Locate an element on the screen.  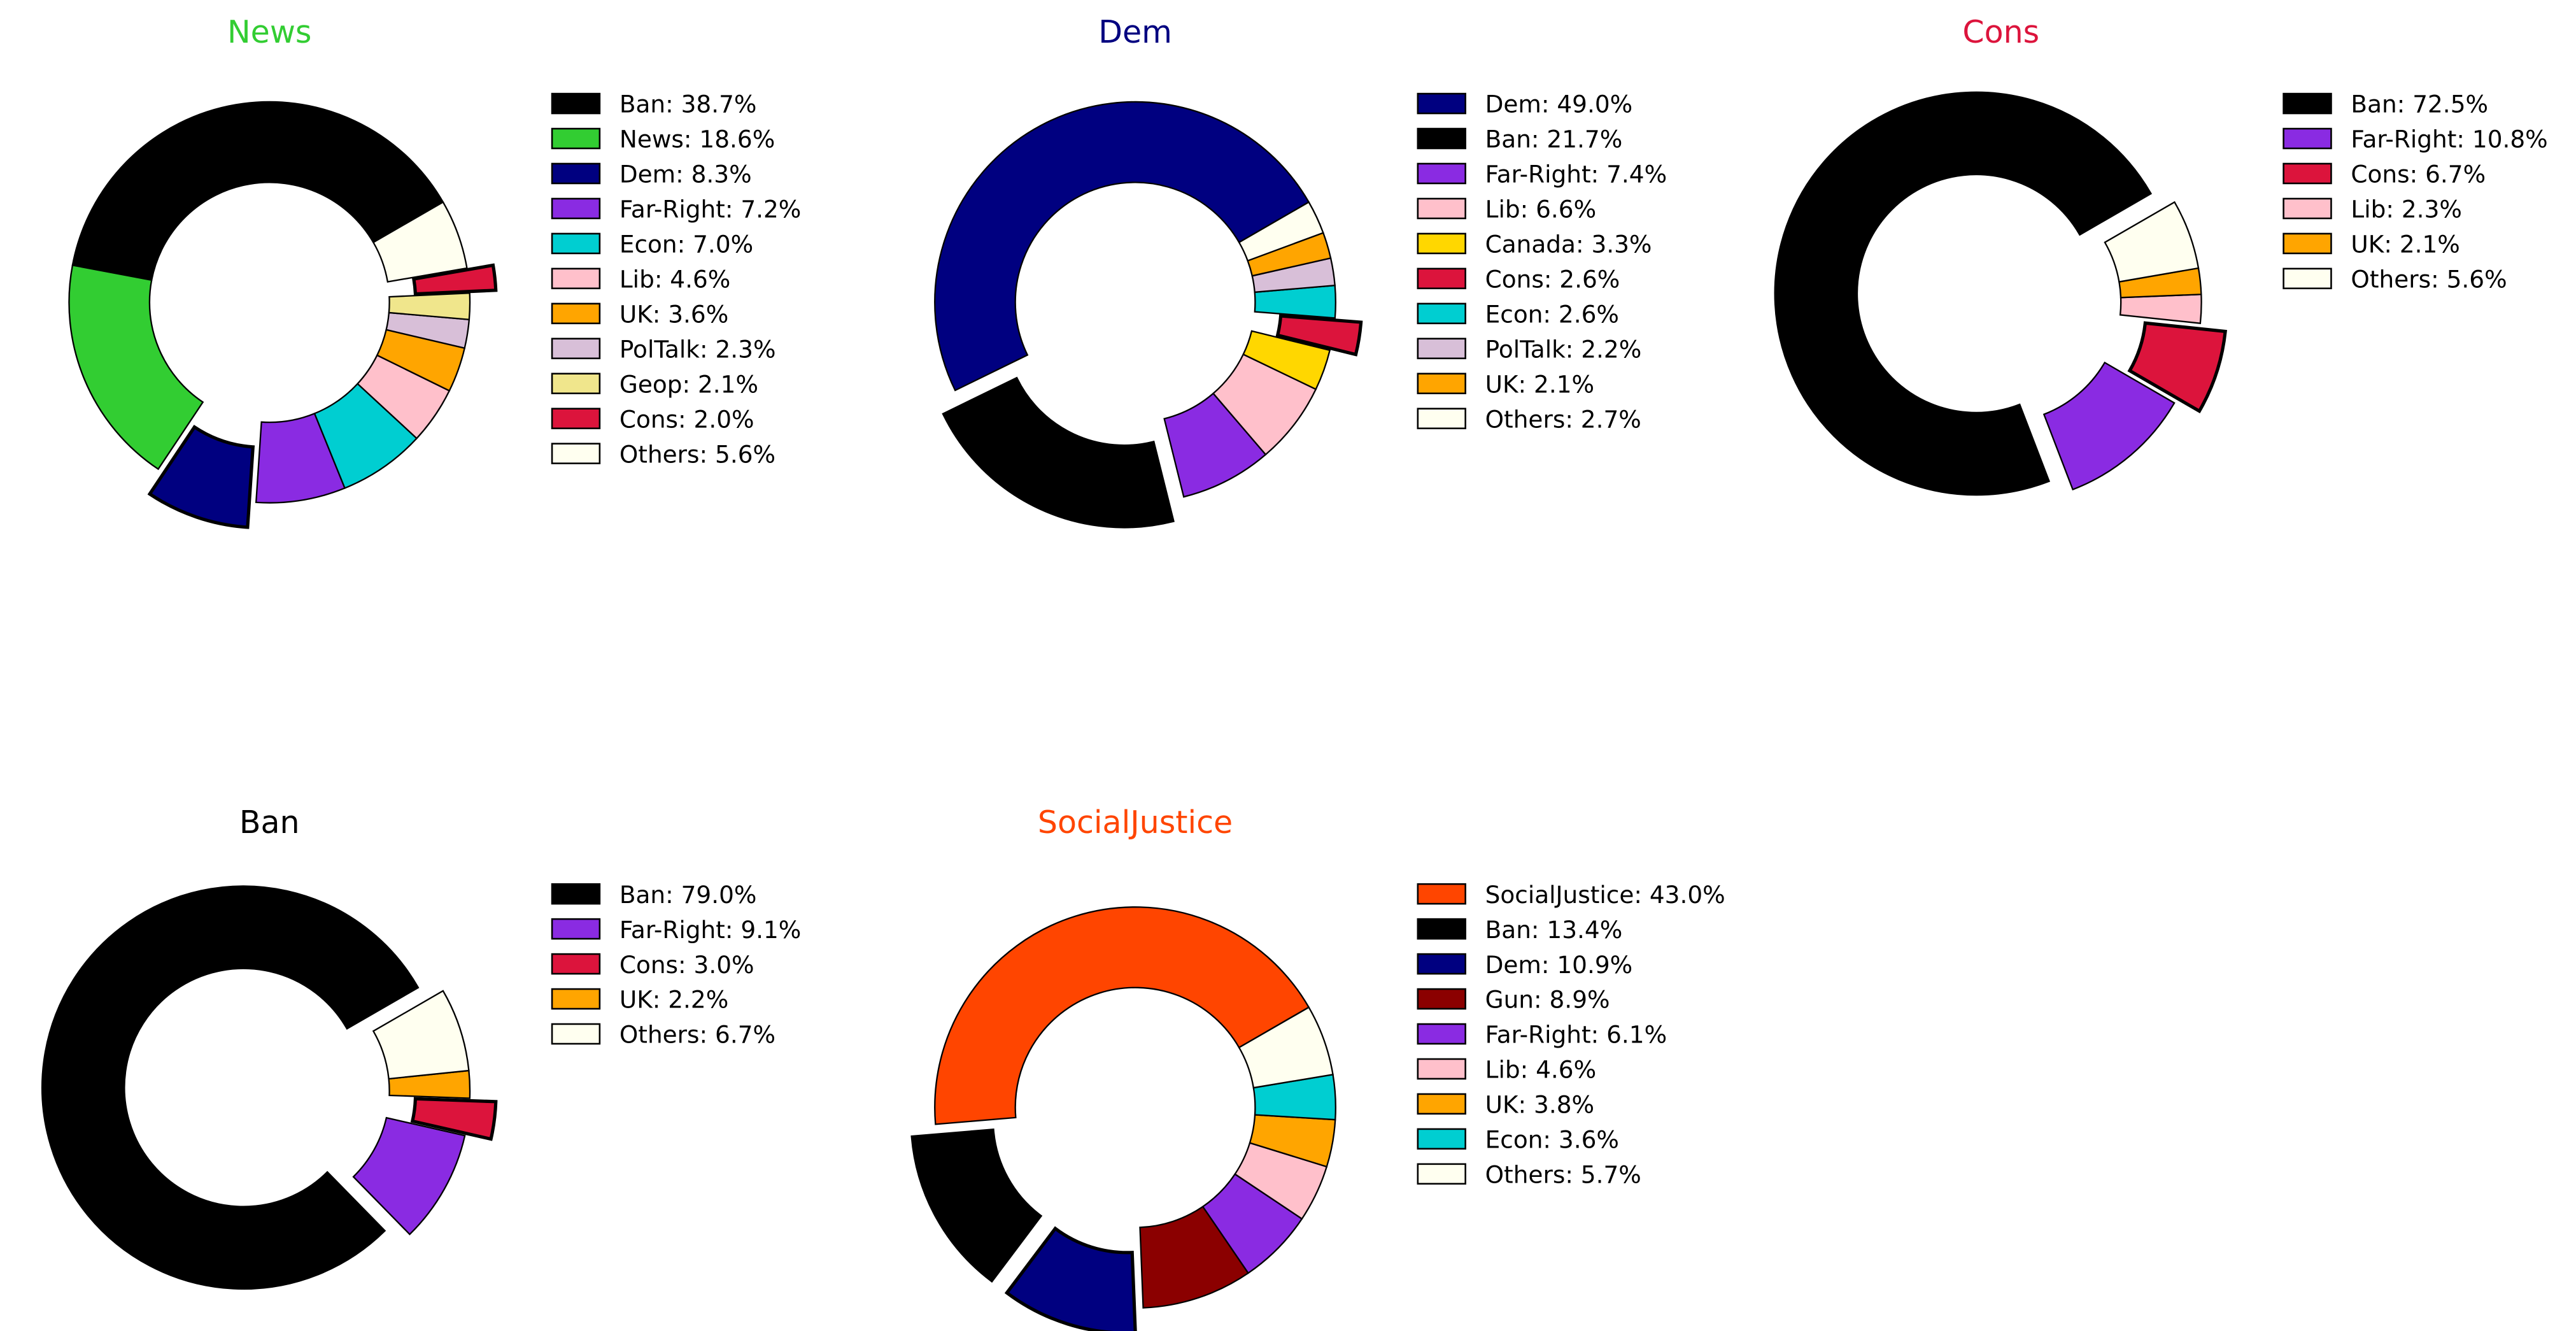
wedge-news is located at coordinates (136, 367).